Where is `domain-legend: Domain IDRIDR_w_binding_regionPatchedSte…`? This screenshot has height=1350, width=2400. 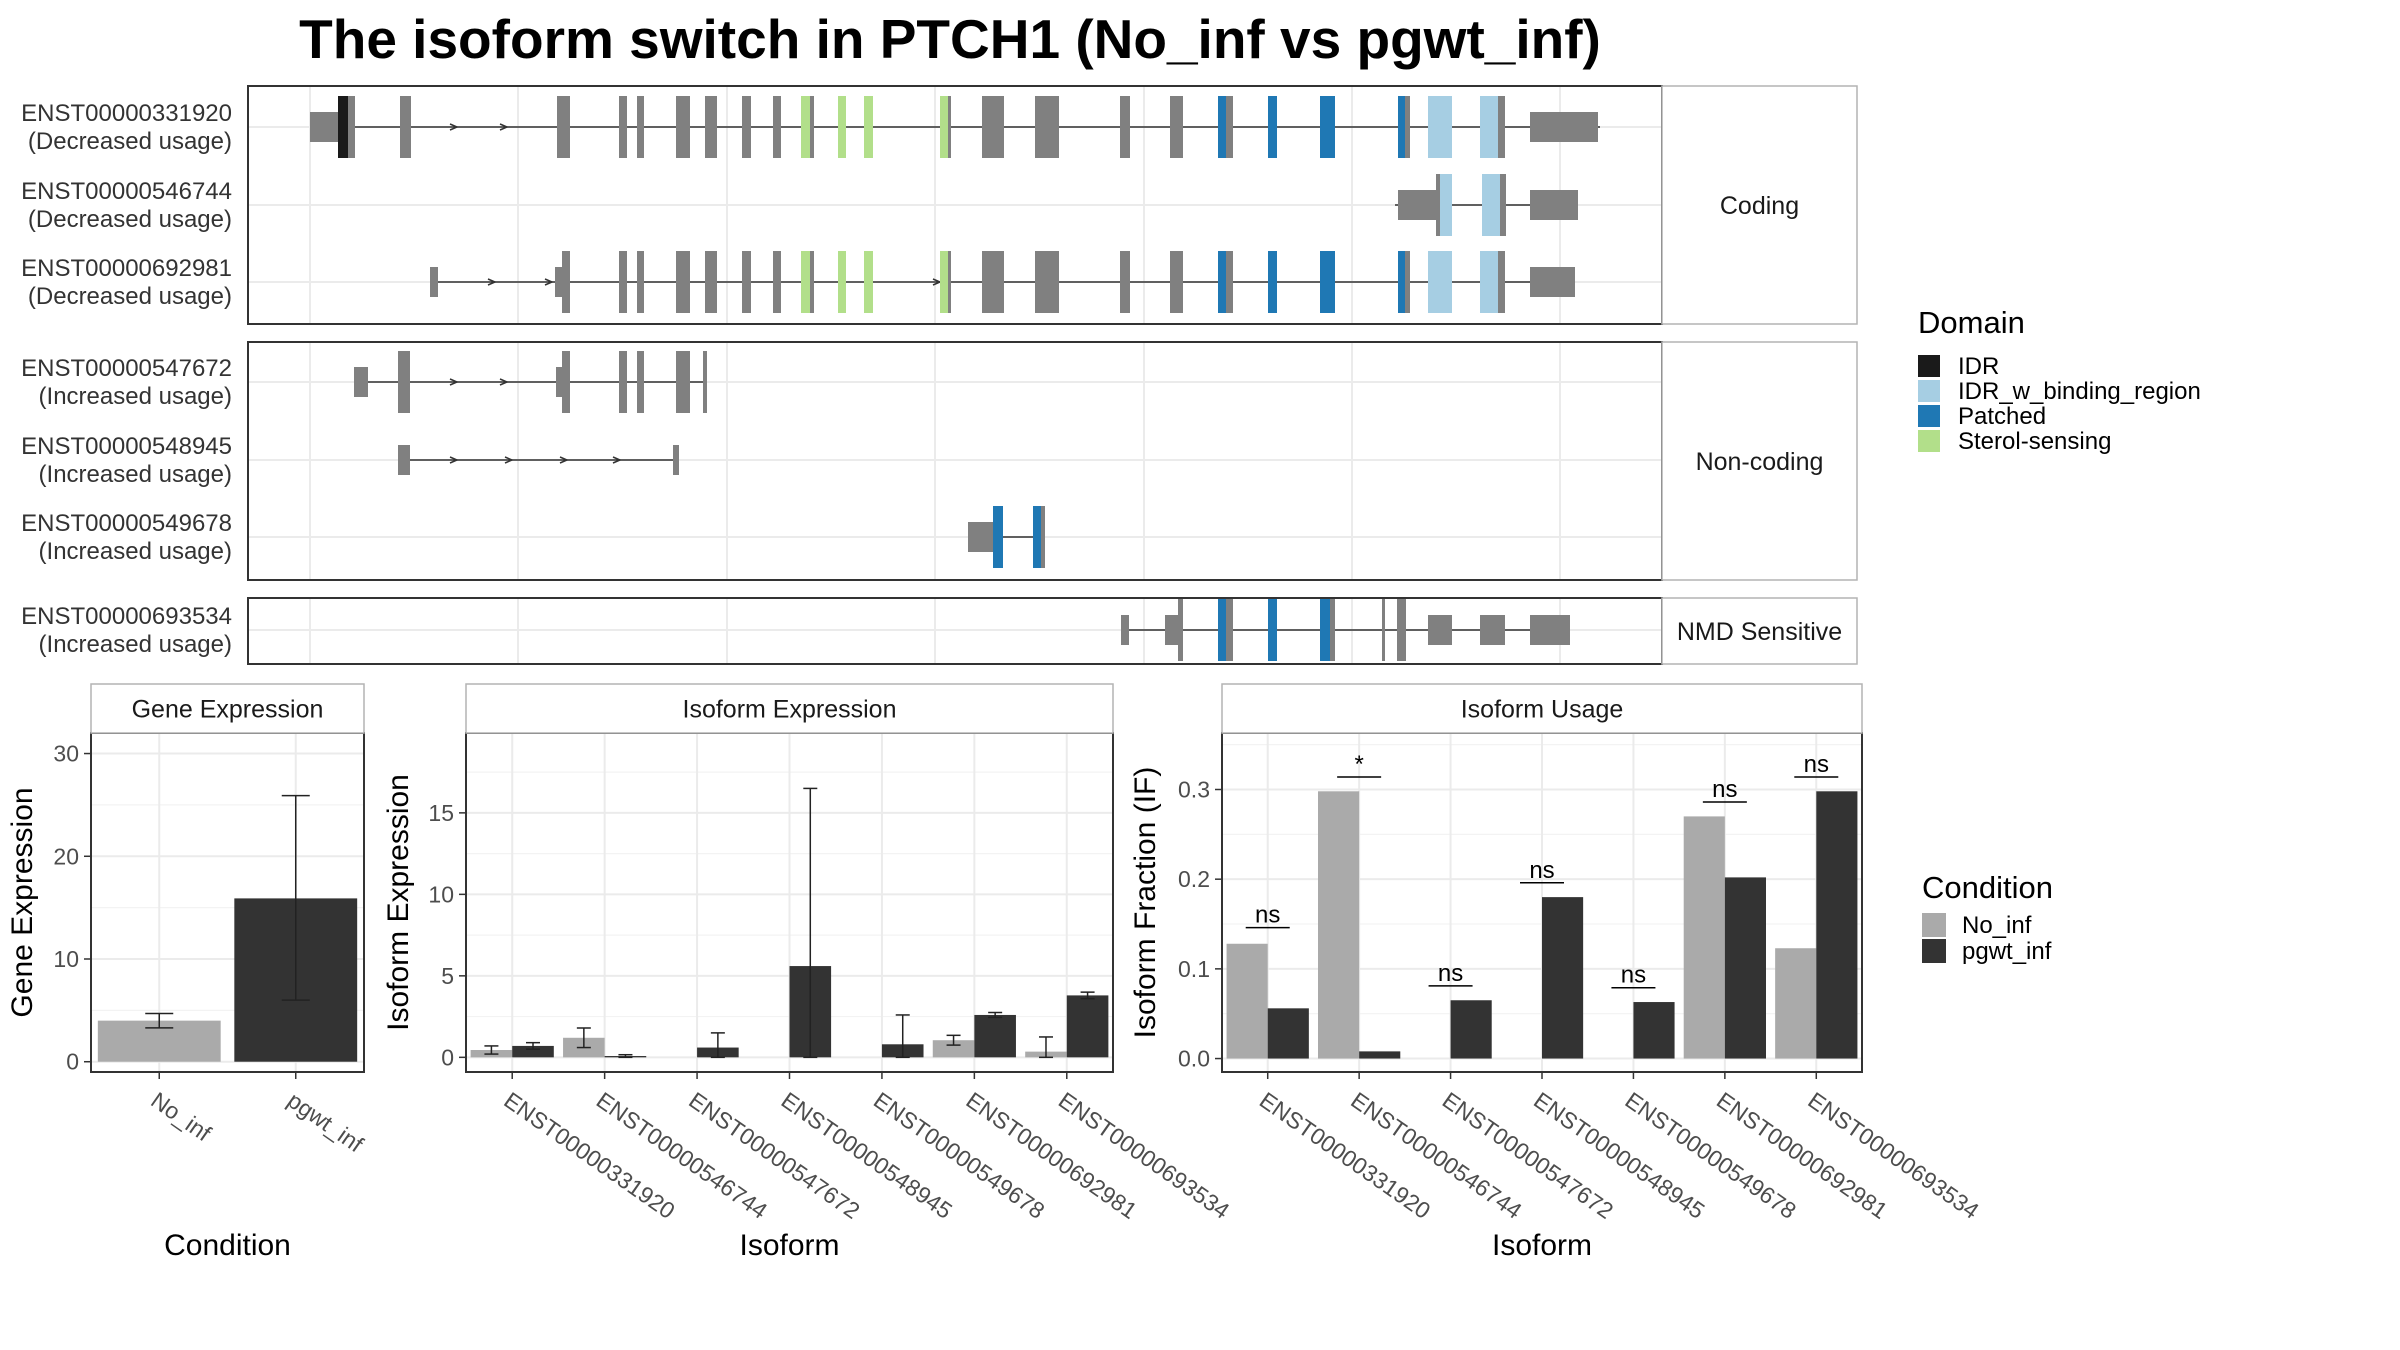 domain-legend: Domain IDRIDR_w_binding_regionPatchedSte… is located at coordinates (2059, 380).